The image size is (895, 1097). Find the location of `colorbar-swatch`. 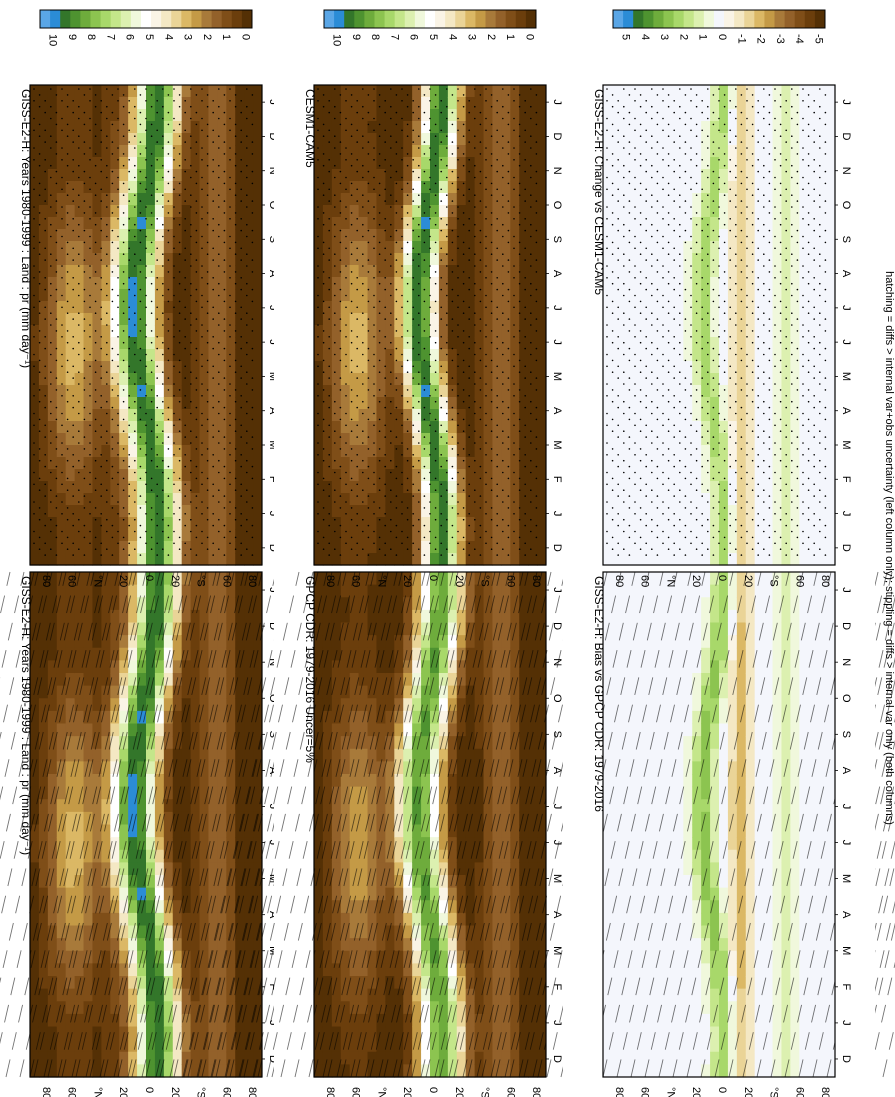

colorbar-swatch is located at coordinates (207, 19).